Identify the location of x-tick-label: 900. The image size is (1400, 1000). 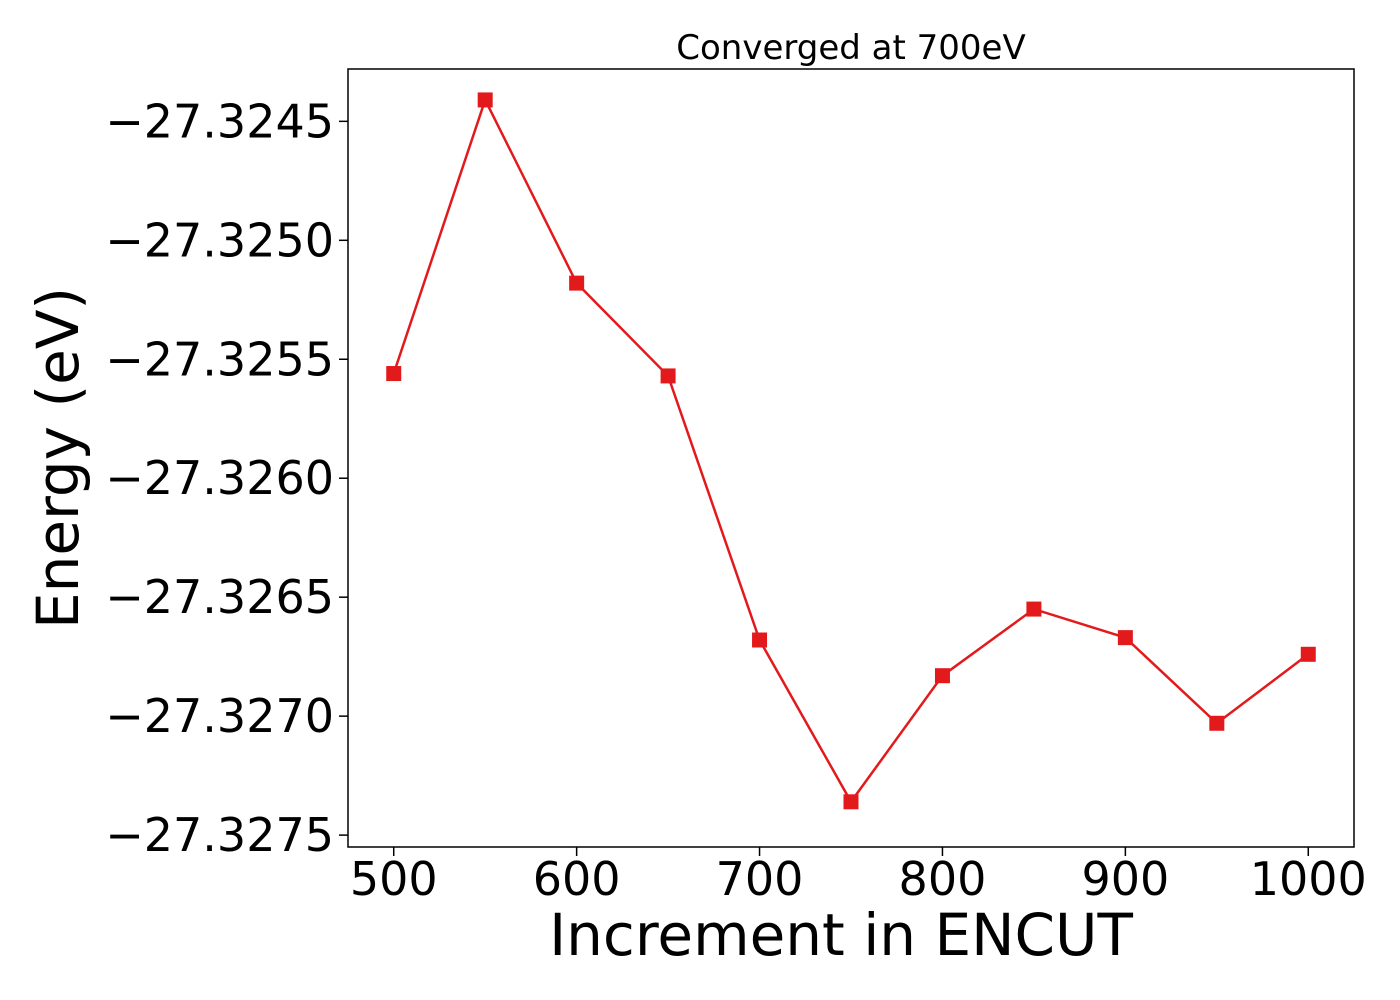
(1125, 879).